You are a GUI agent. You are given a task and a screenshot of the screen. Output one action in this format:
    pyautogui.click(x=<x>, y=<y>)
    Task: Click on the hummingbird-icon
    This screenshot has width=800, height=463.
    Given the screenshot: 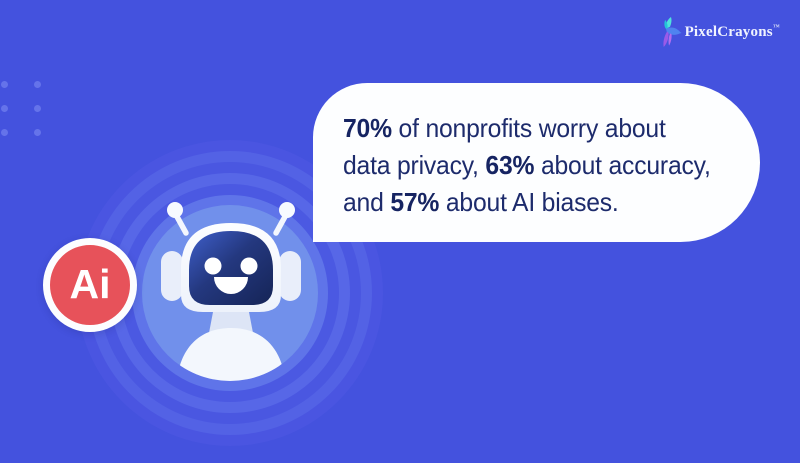 What is the action you would take?
    pyautogui.click(x=672, y=32)
    